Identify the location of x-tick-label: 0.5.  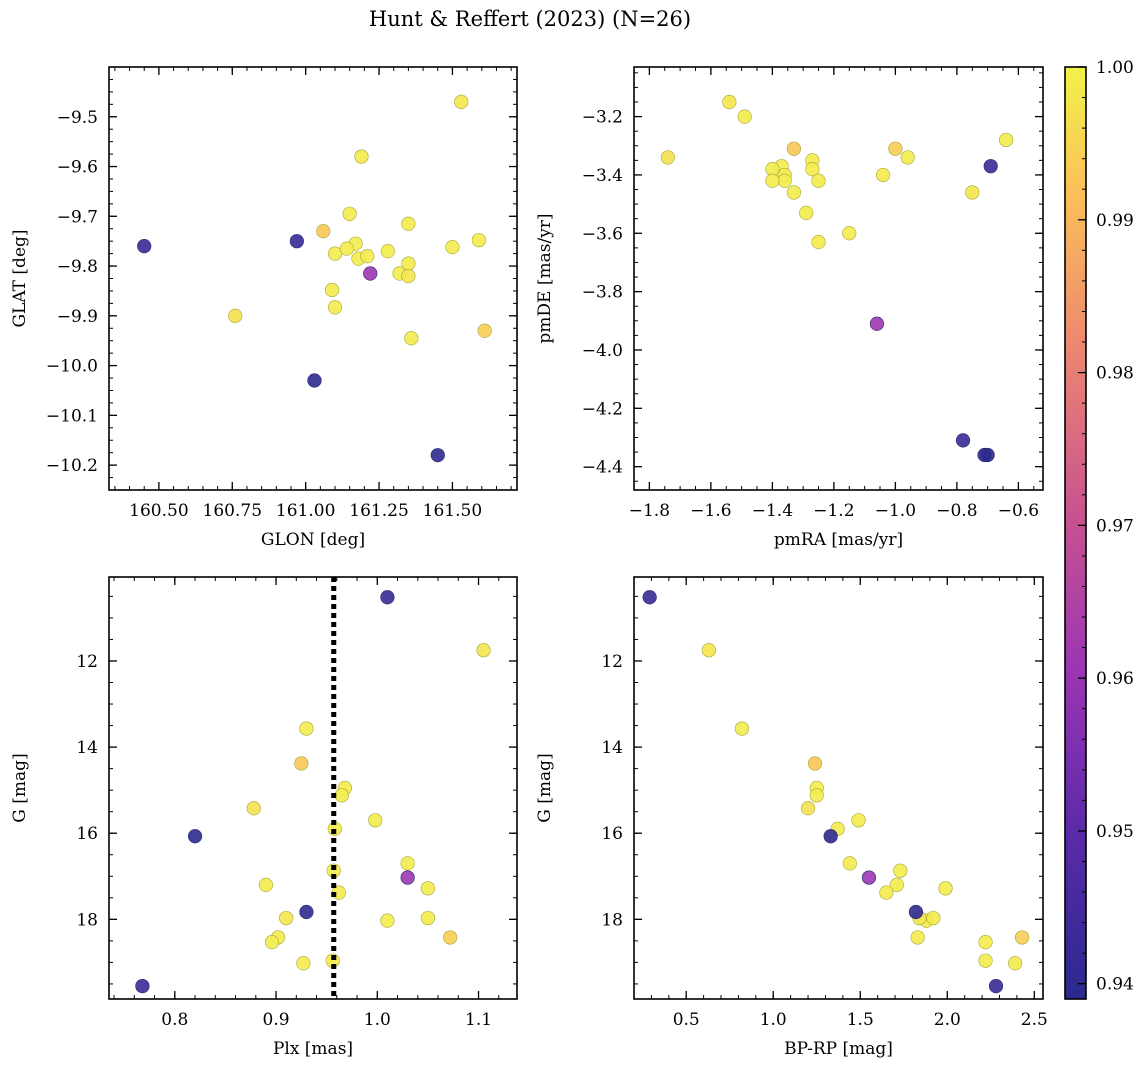
(686, 1020).